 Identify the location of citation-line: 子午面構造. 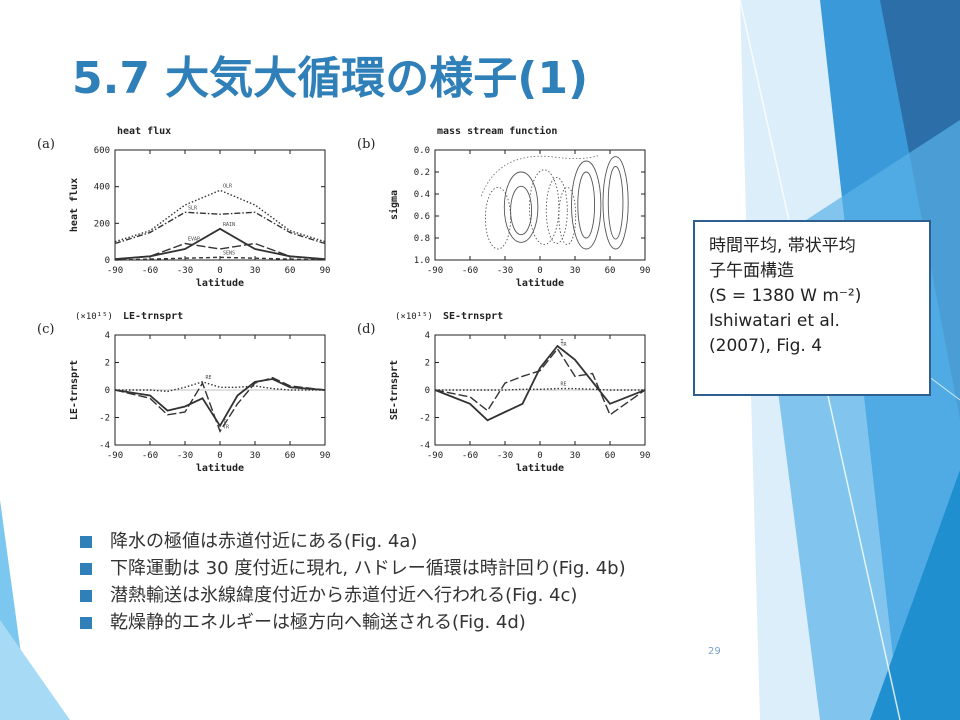
(751, 271).